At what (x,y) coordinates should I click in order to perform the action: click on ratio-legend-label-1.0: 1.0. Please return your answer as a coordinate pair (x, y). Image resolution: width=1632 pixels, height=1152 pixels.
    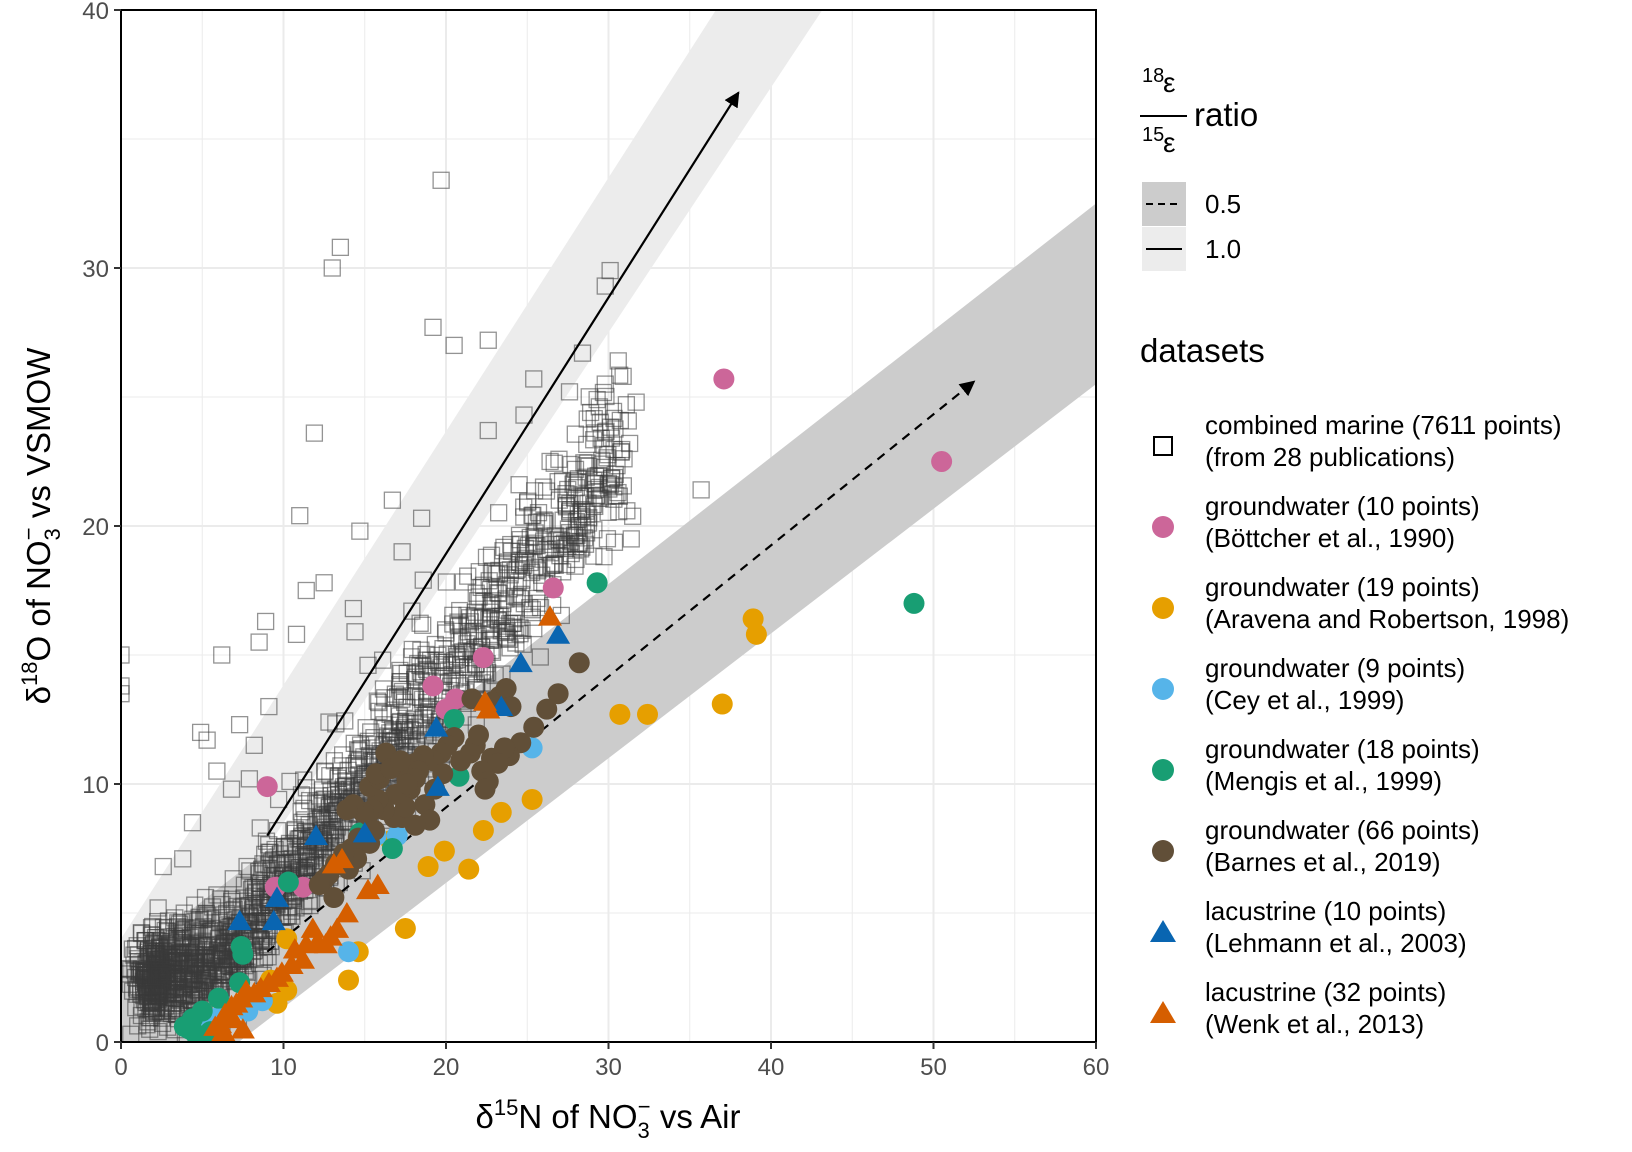
    Looking at the image, I should click on (1223, 249).